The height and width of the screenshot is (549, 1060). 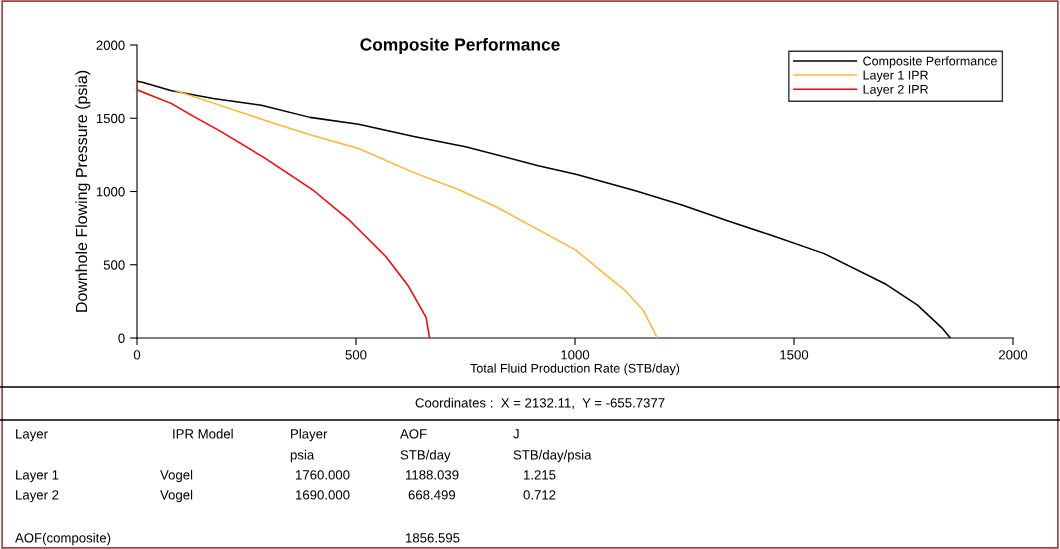 What do you see at coordinates (432, 475) in the screenshot?
I see `text: 1188.039` at bounding box center [432, 475].